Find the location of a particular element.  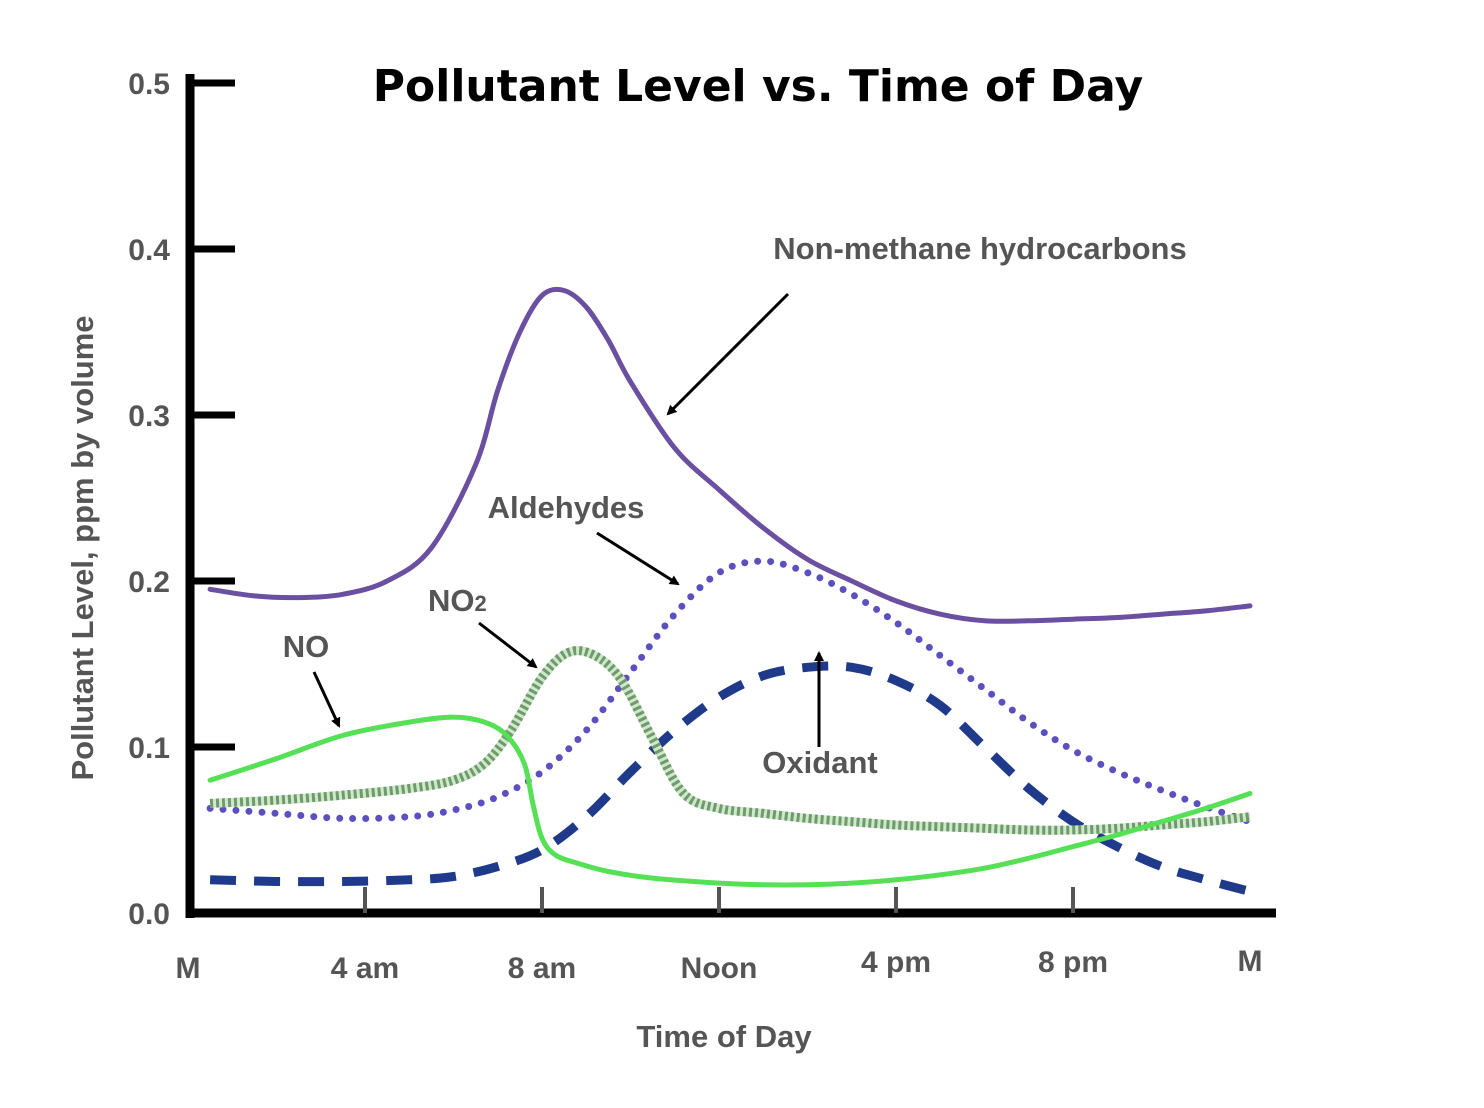

series-no2-line-base is located at coordinates (730, 740).